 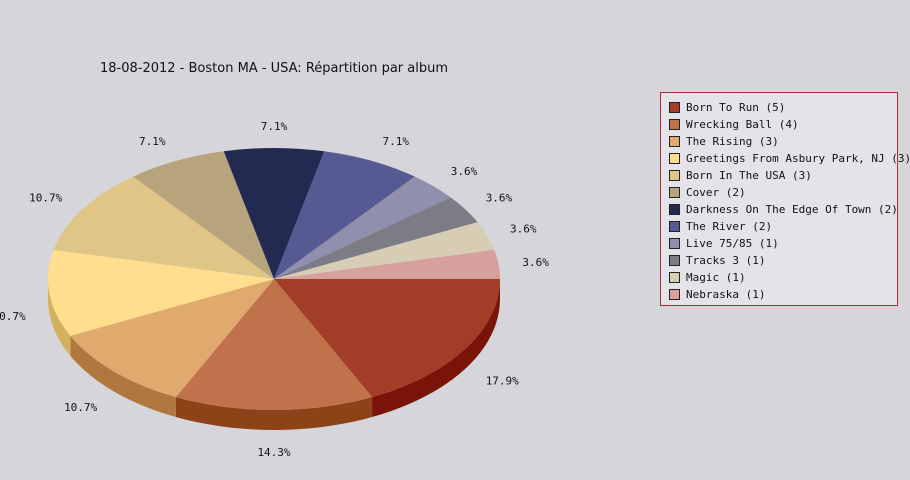 I want to click on legend-label: Greetings From Asbury Park, NJ (3), so click(x=798, y=158).